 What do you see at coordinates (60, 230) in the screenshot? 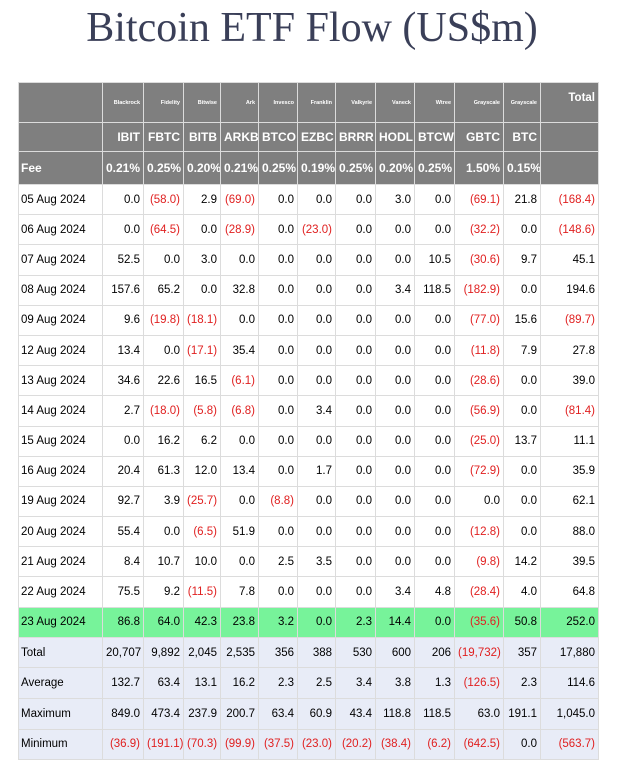
I see `date-cell: 06 Aug 2024` at bounding box center [60, 230].